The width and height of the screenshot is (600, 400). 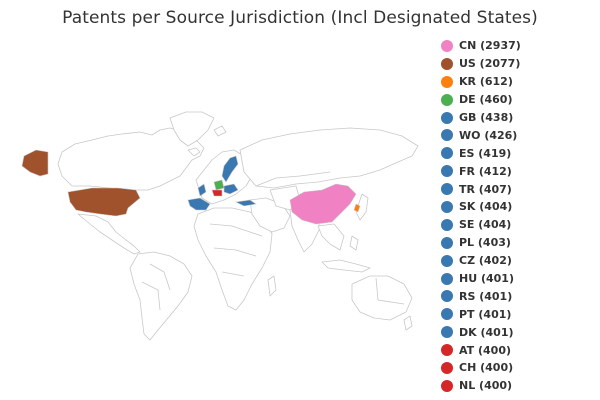 I want to click on legend-label: US (2077), so click(x=490, y=64).